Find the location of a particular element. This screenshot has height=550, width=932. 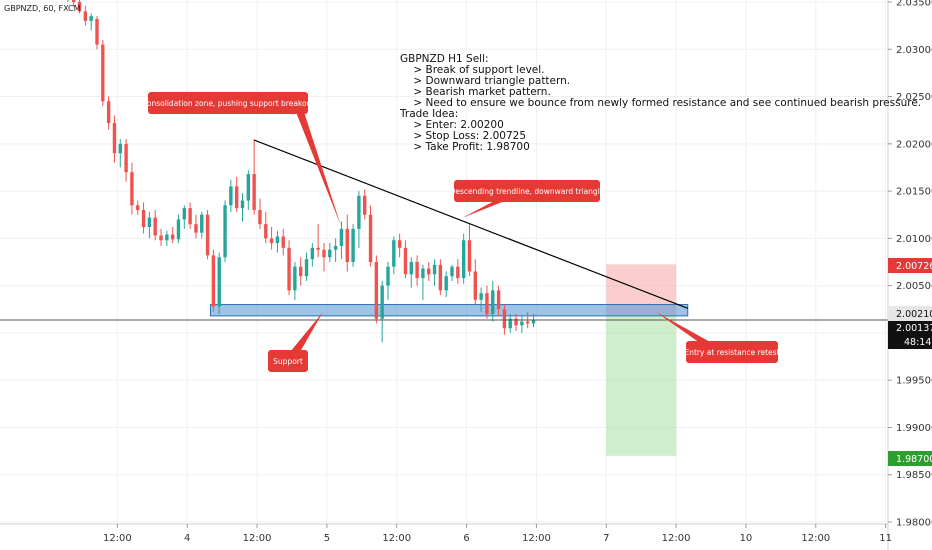

symbol-label: GBPNZD, 60, FXCM is located at coordinates (42, 8).